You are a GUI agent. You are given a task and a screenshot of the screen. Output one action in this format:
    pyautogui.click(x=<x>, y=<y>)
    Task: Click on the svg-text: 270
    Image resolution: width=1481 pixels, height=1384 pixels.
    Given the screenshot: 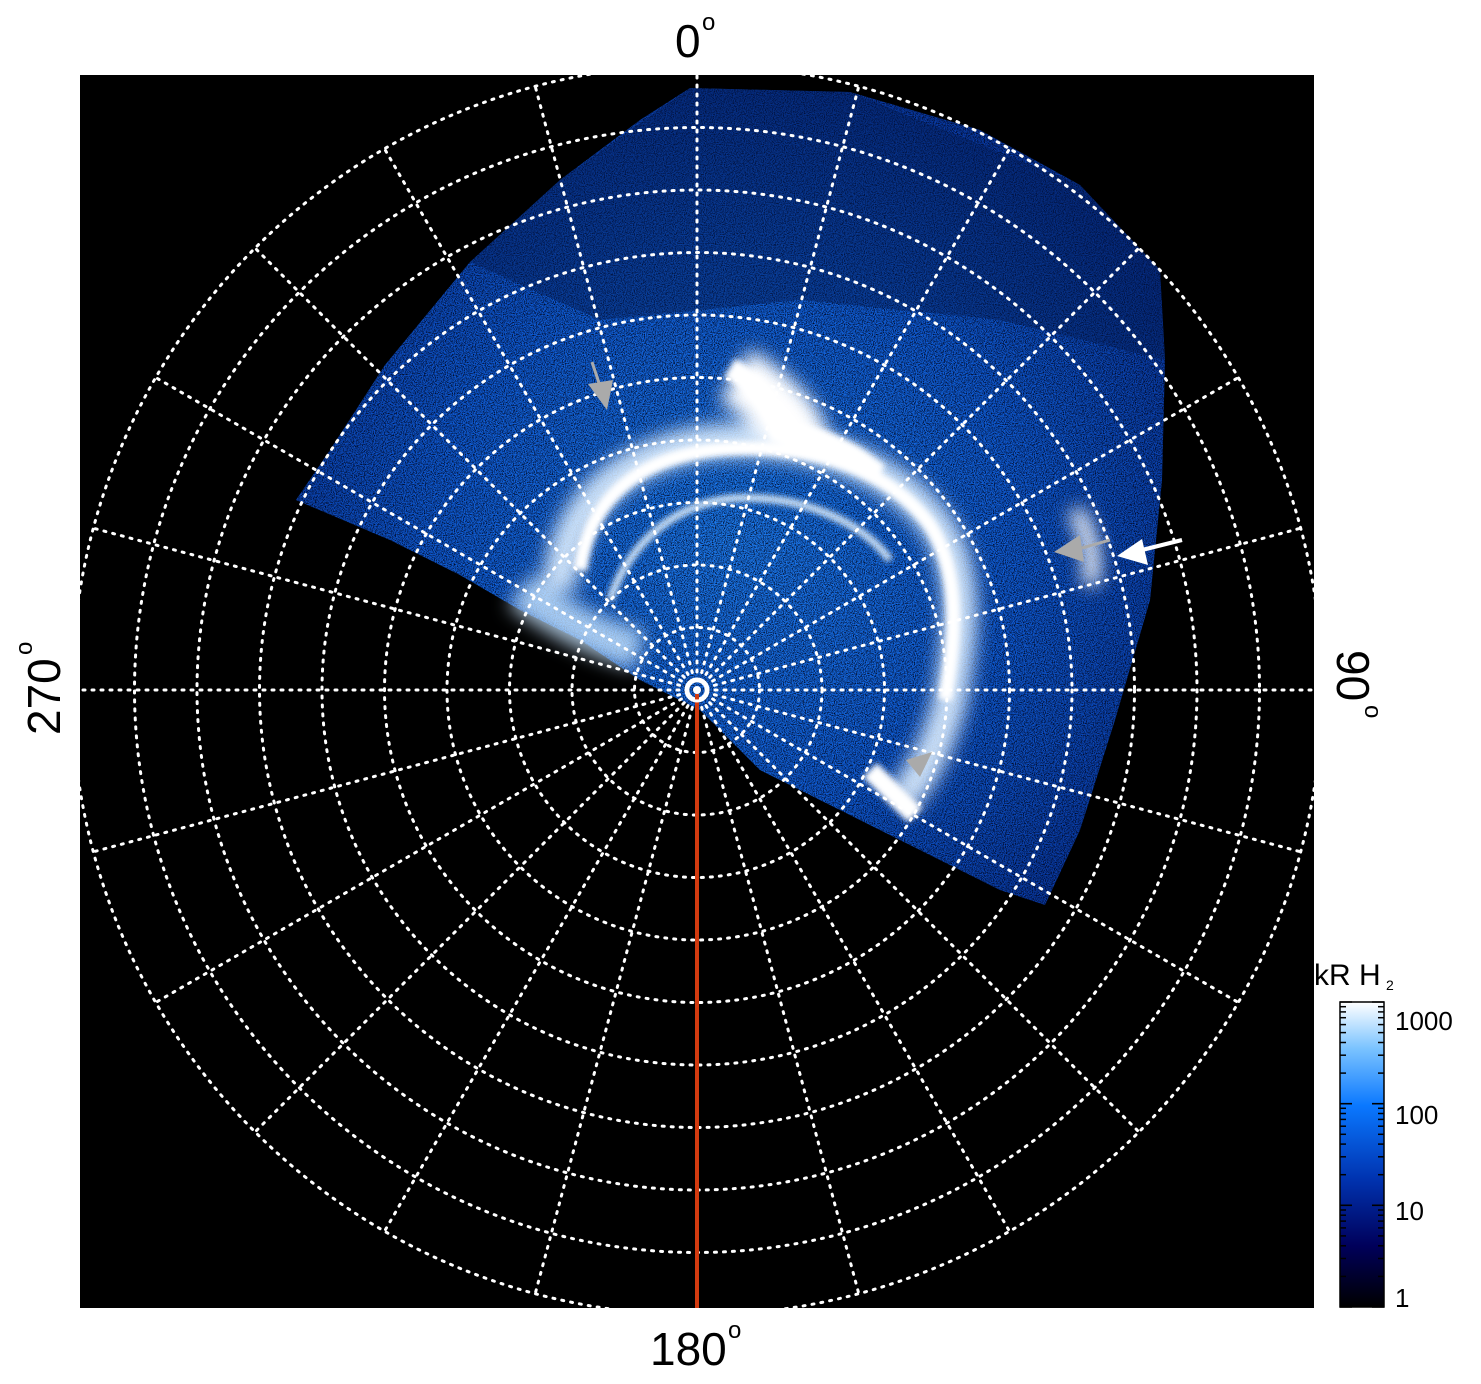 What is the action you would take?
    pyautogui.click(x=44, y=696)
    